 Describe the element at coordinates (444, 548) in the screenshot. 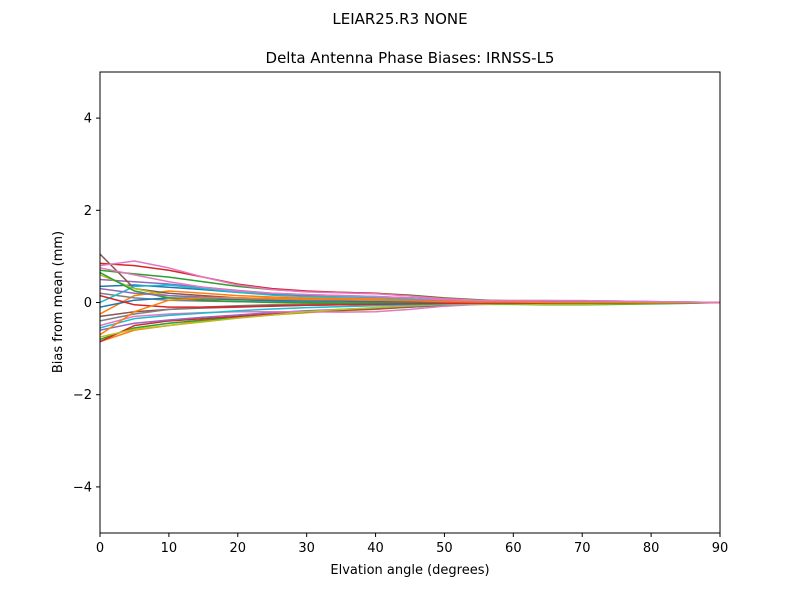

I see `x-tick-label: 50` at that location.